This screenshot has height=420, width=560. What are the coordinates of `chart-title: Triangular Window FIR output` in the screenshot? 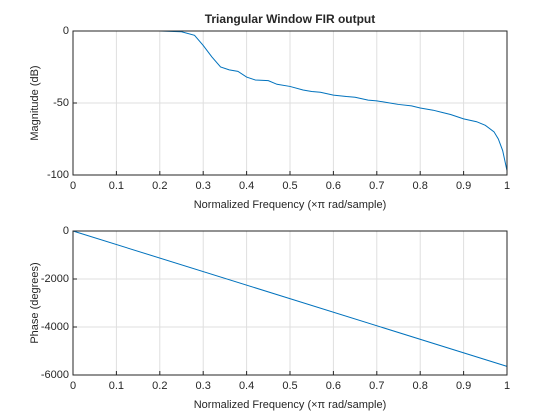 It's located at (290, 19).